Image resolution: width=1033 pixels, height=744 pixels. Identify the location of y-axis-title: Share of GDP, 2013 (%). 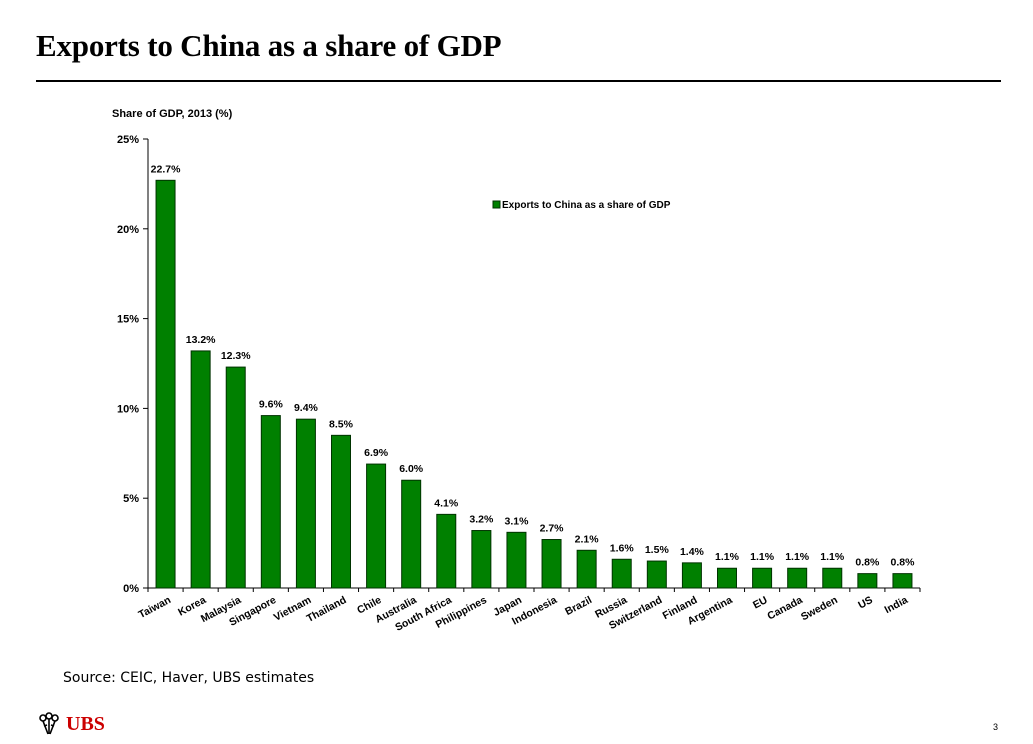
(172, 114).